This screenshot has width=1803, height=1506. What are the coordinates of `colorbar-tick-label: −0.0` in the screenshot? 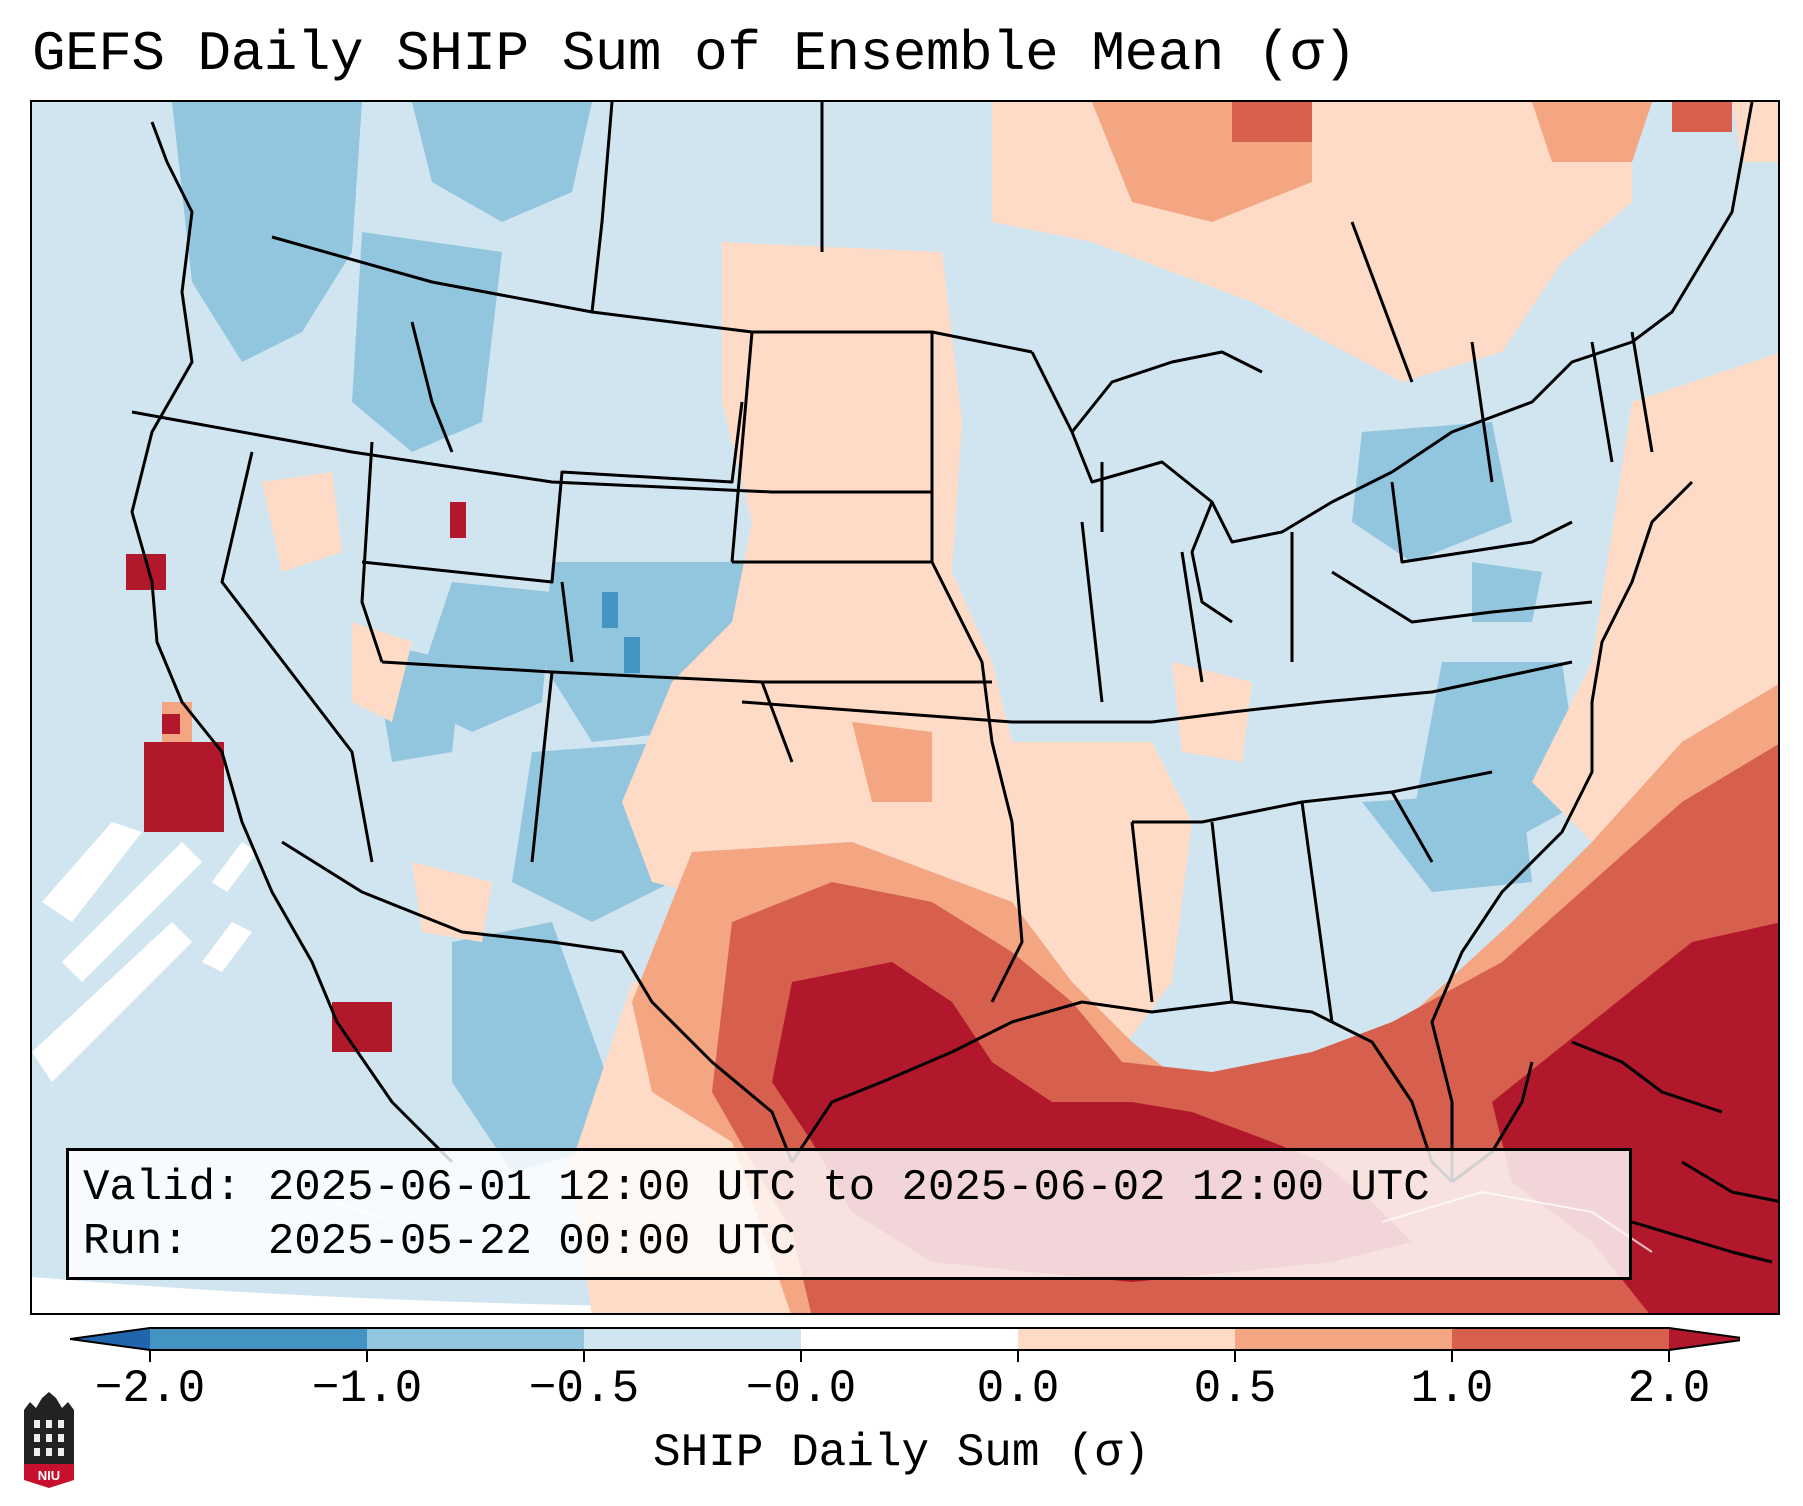 It's located at (801, 1389).